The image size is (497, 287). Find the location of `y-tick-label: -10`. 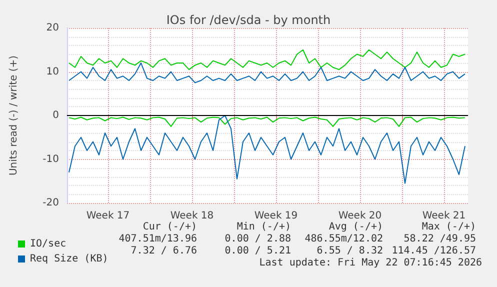

y-tick-label: -10 is located at coordinates (50, 159).